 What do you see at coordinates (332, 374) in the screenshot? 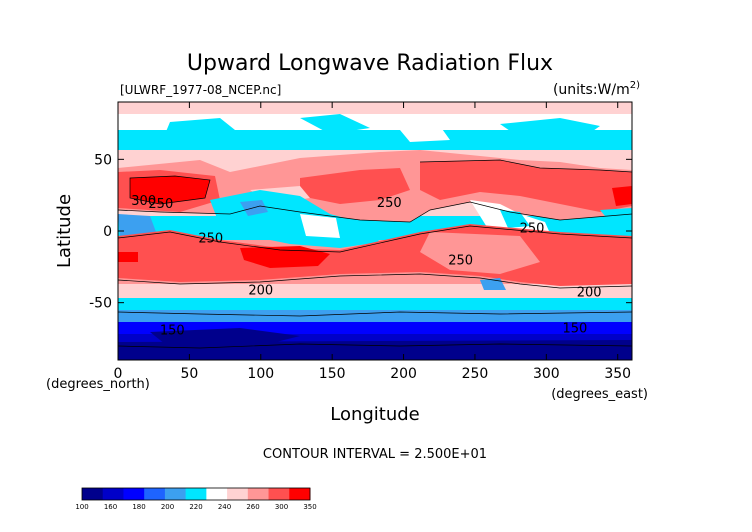
I see `x-tick-label: 150` at bounding box center [332, 374].